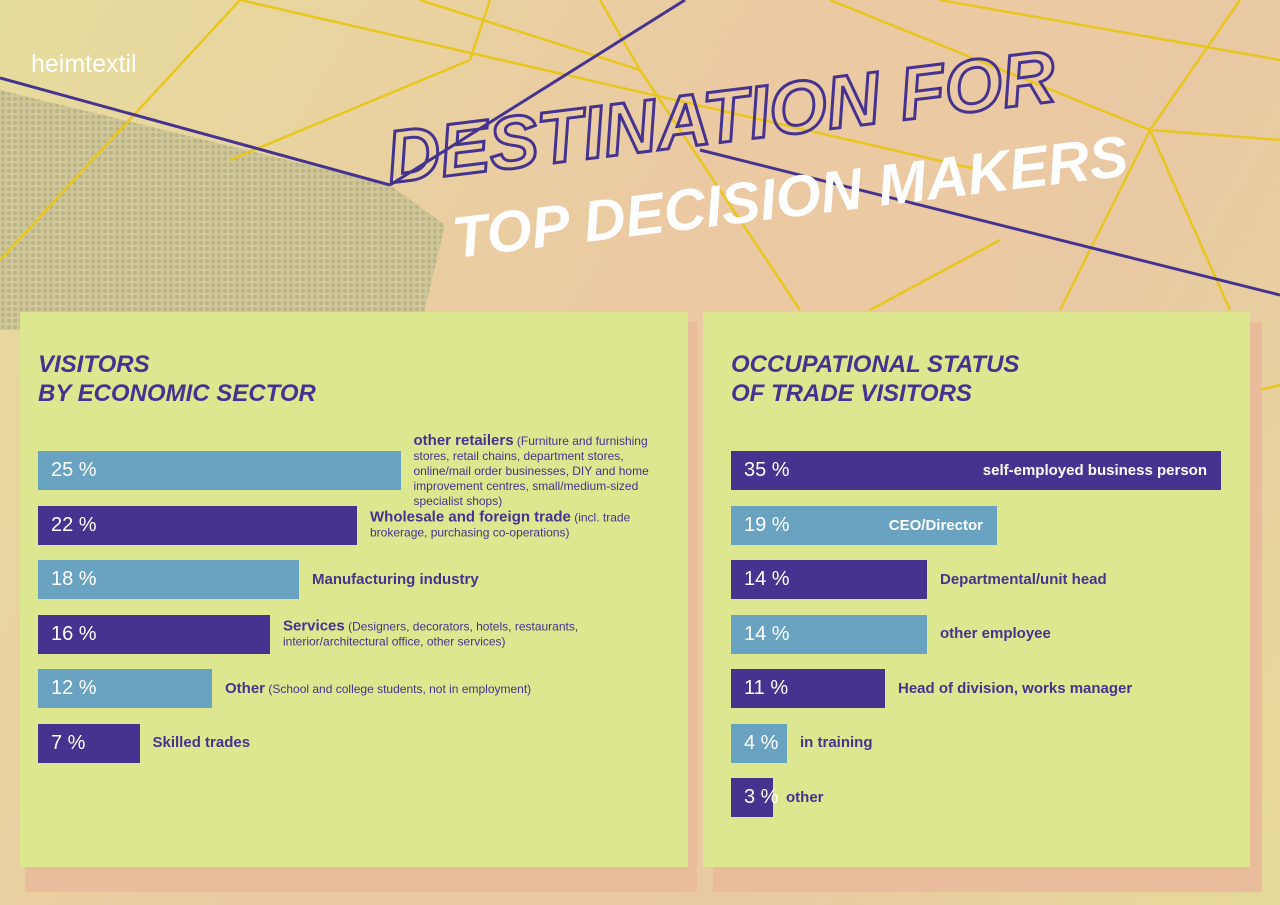 This screenshot has height=905, width=1280. I want to click on category-label: Skilled trades, so click(201, 742).